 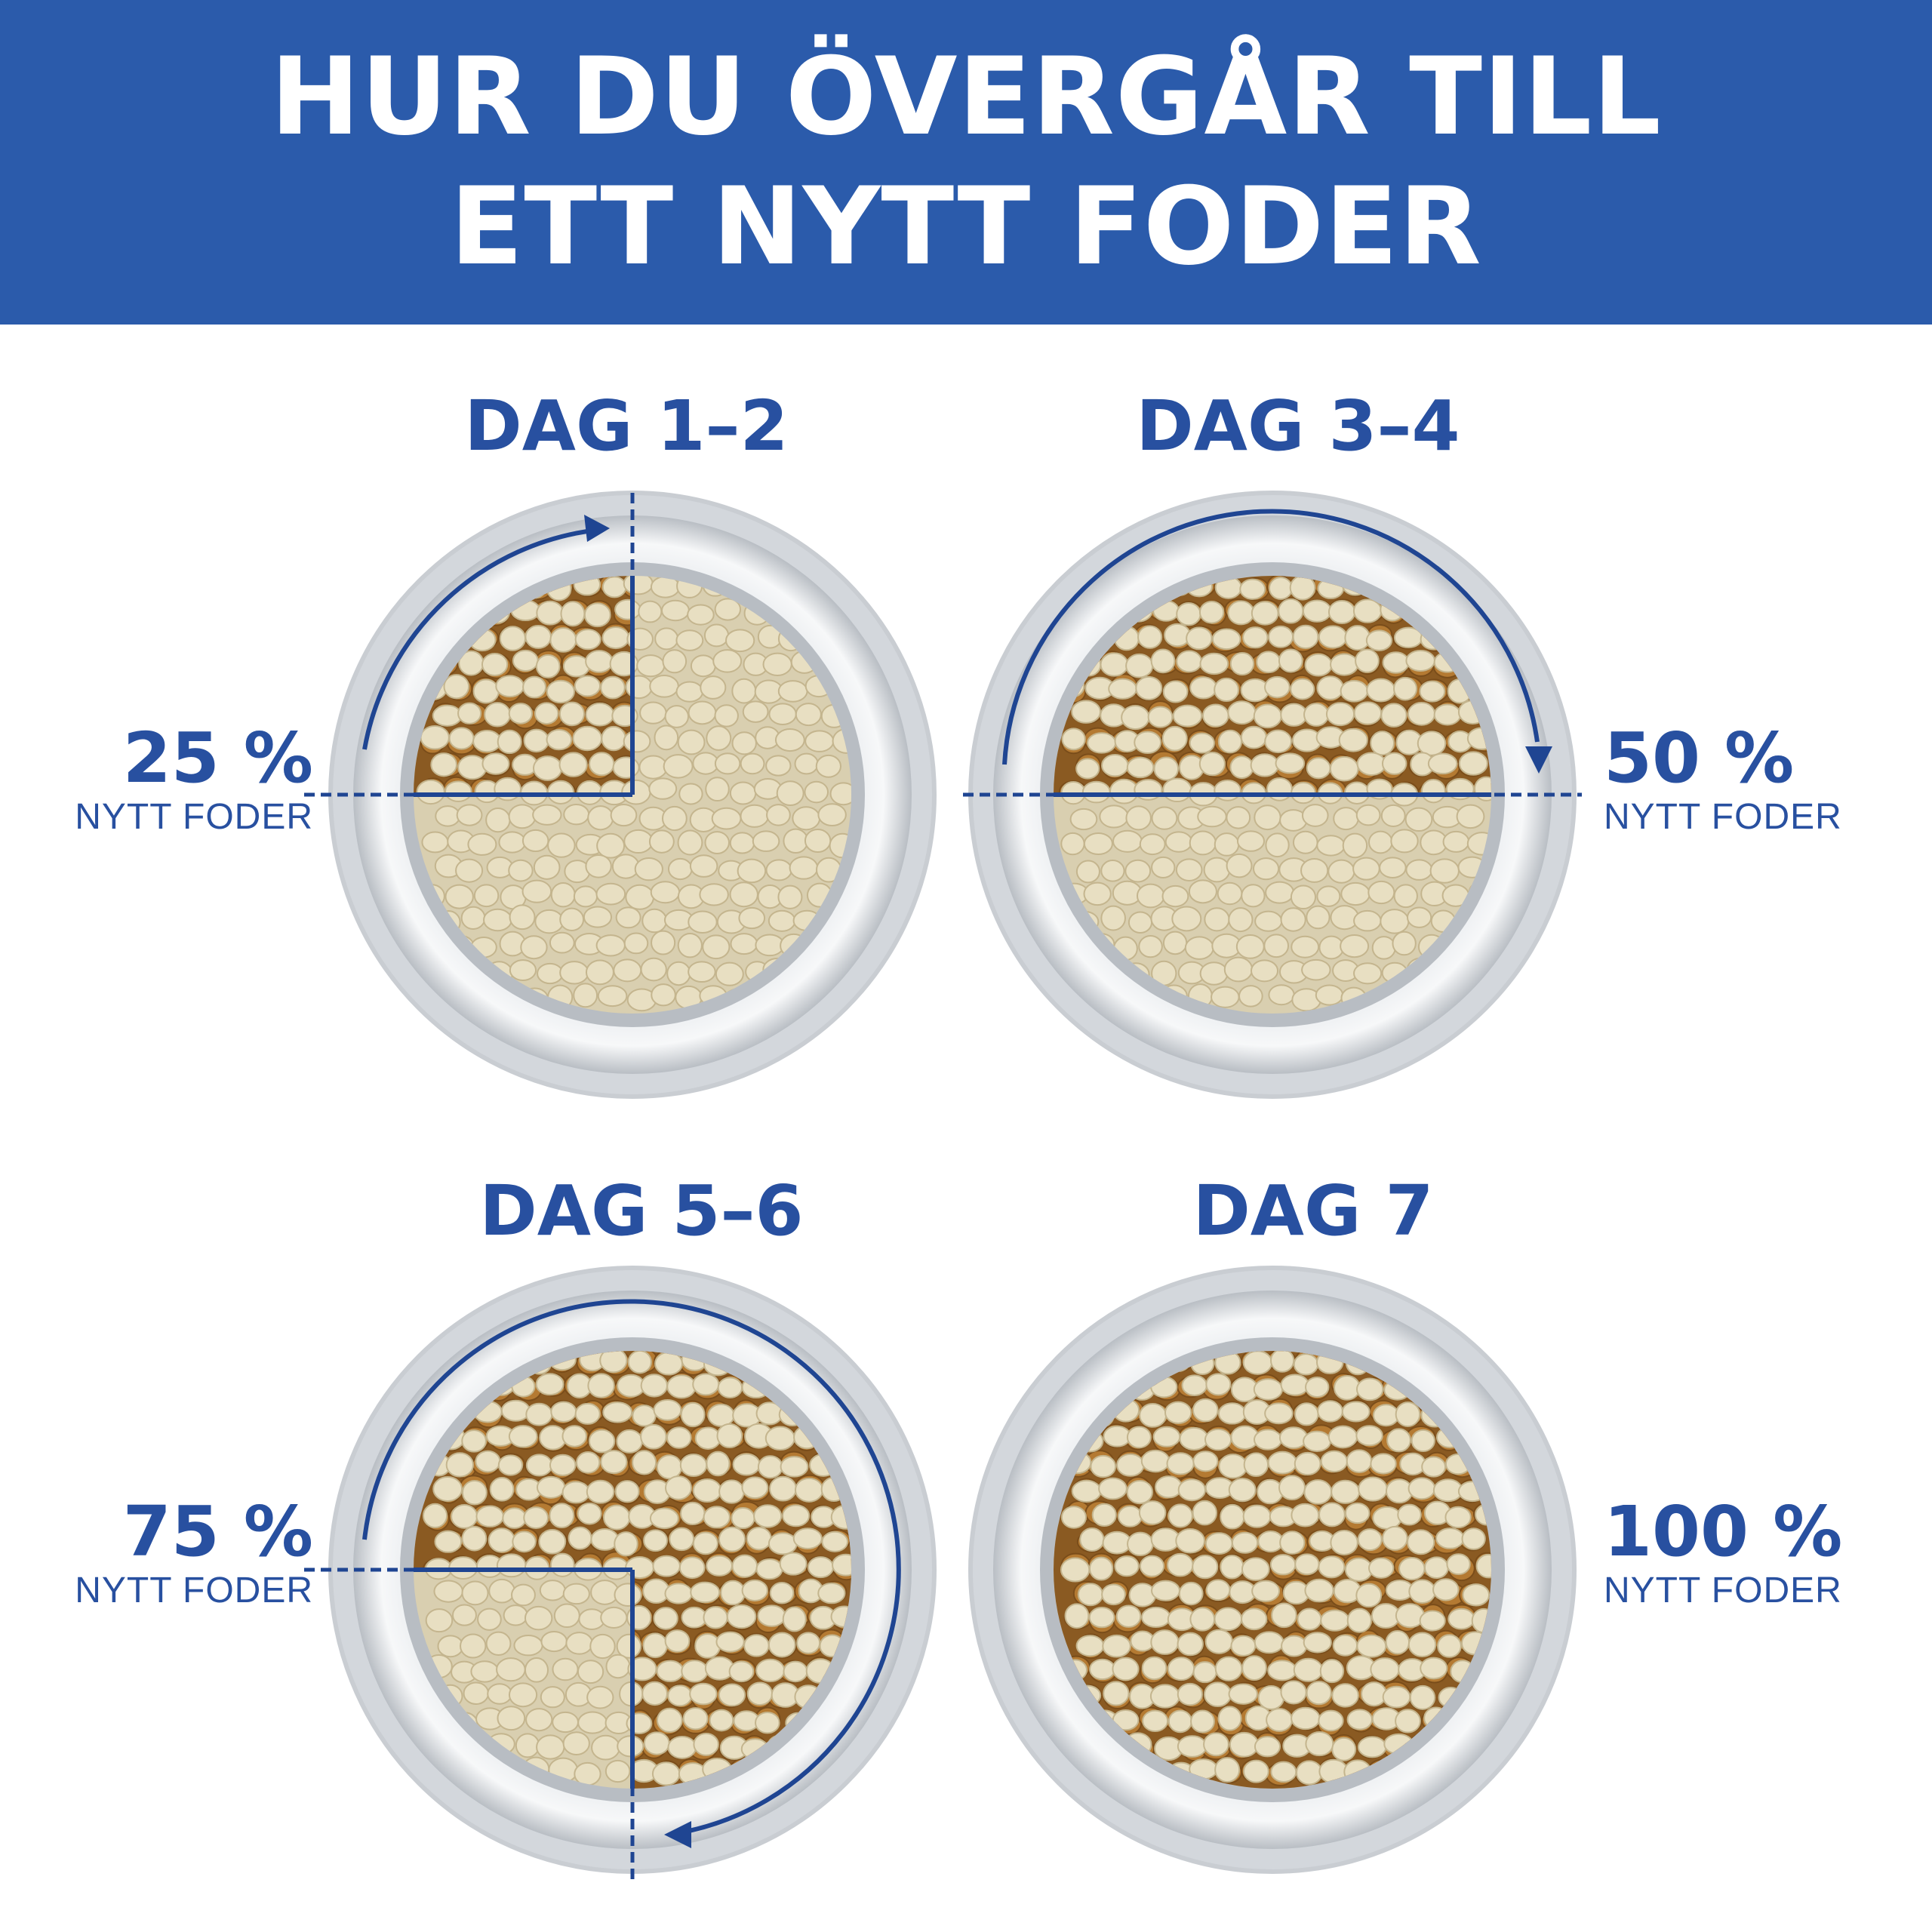 I want to click on step-4-day-title: DAG 7, so click(x=1313, y=1211).